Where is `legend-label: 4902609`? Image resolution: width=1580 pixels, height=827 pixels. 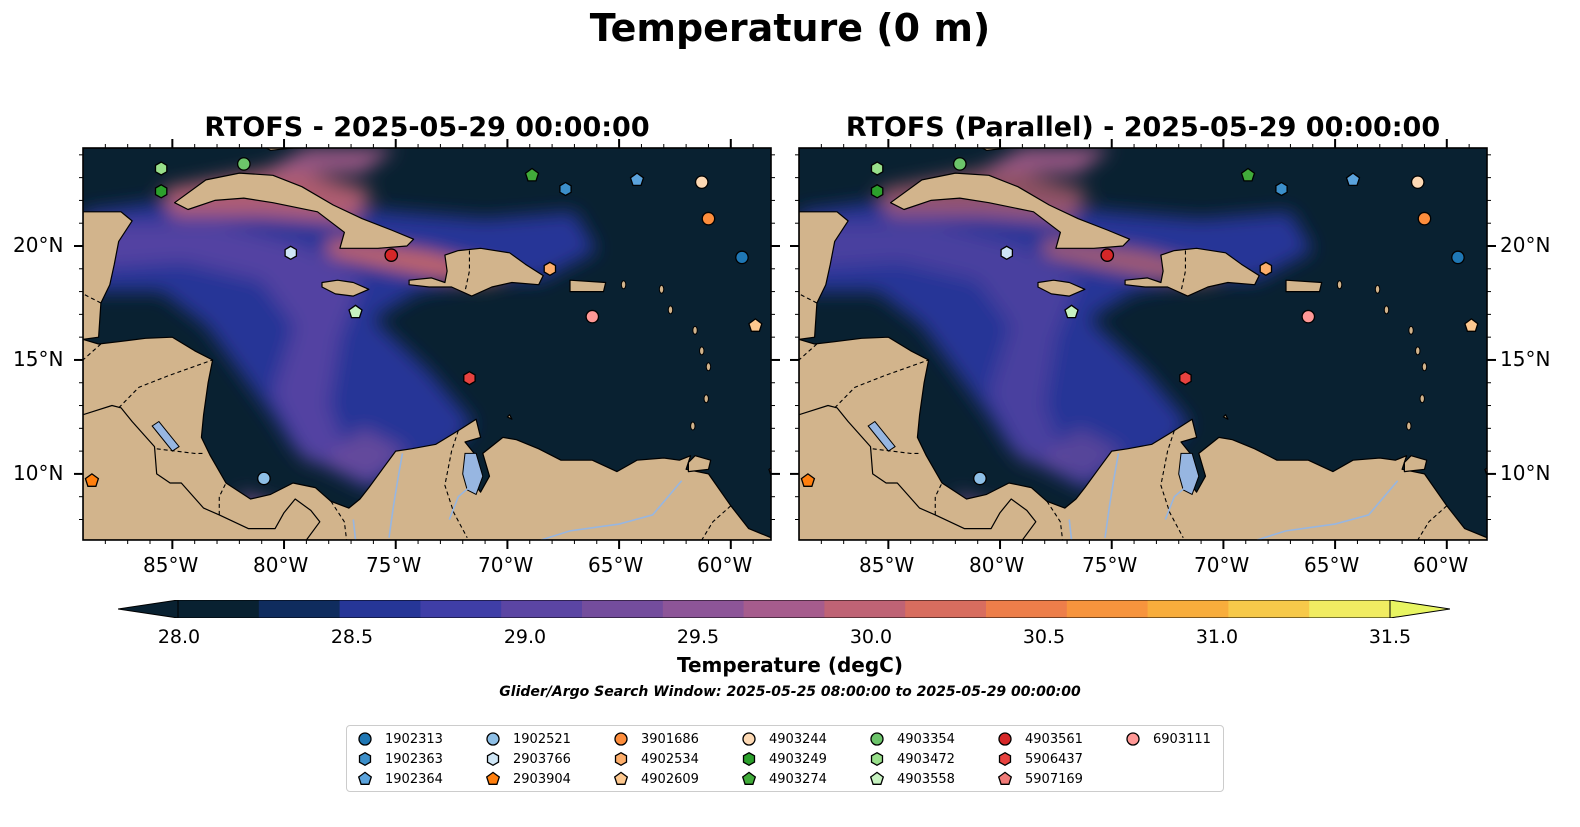
legend-label: 4902609 is located at coordinates (670, 779).